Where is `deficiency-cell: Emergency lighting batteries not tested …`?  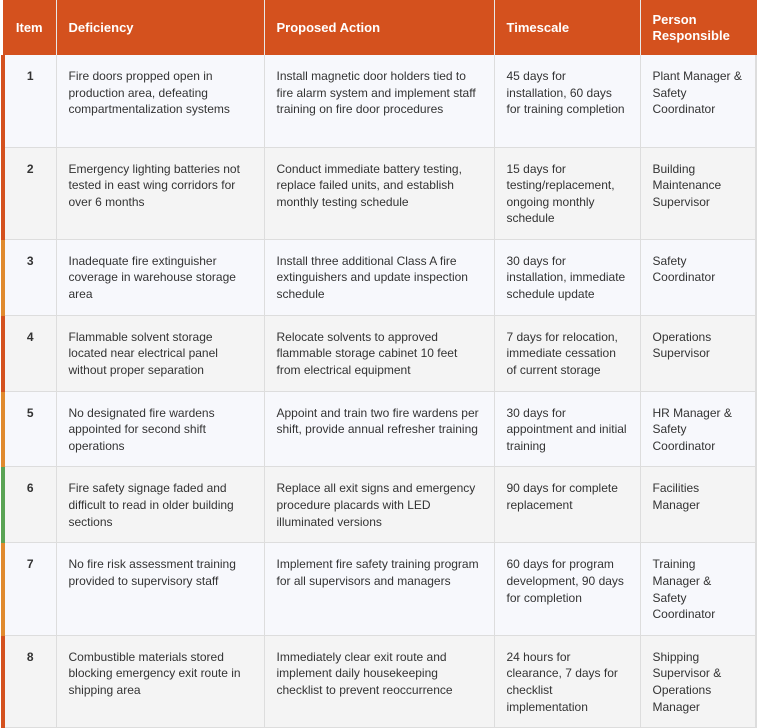
deficiency-cell: Emergency lighting batteries not tested … is located at coordinates (160, 193).